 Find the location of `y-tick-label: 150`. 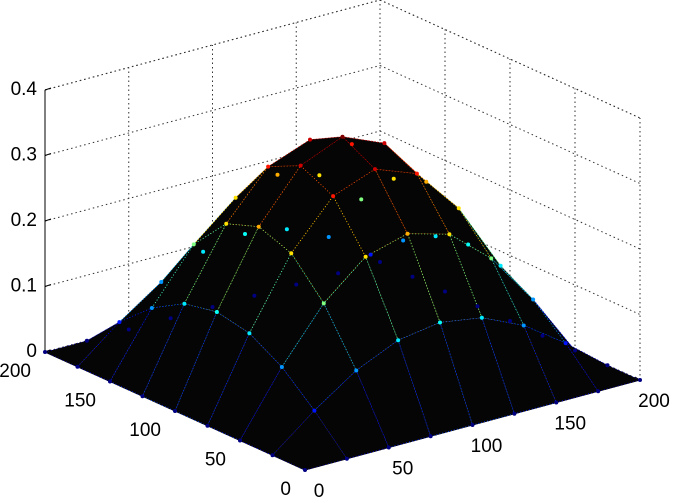

y-tick-label: 150 is located at coordinates (80, 401).